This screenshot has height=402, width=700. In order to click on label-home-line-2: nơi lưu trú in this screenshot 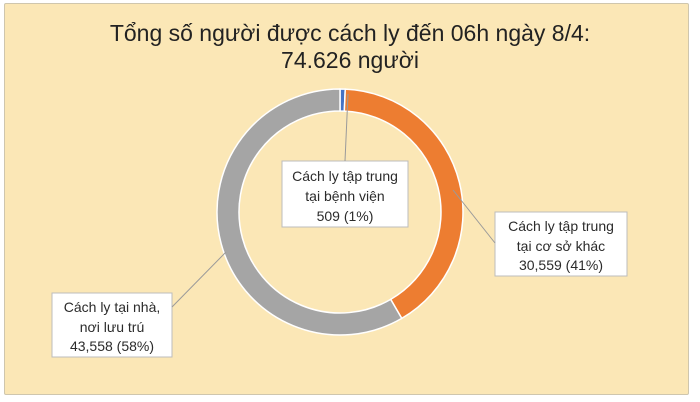, I will do `click(112, 327)`.